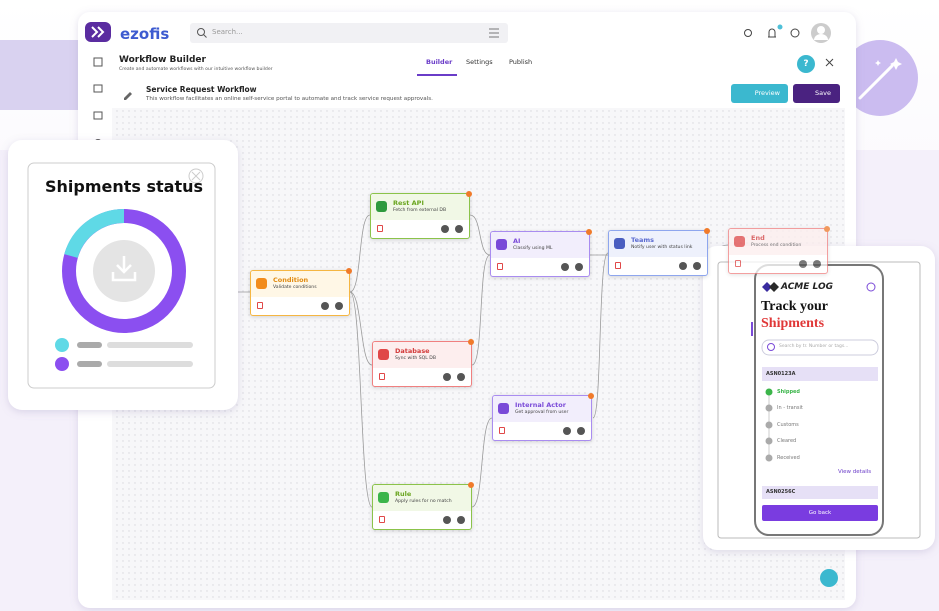 The image size is (939, 611). What do you see at coordinates (658, 244) in the screenshot?
I see `node-header: Teams Notify user with status link` at bounding box center [658, 244].